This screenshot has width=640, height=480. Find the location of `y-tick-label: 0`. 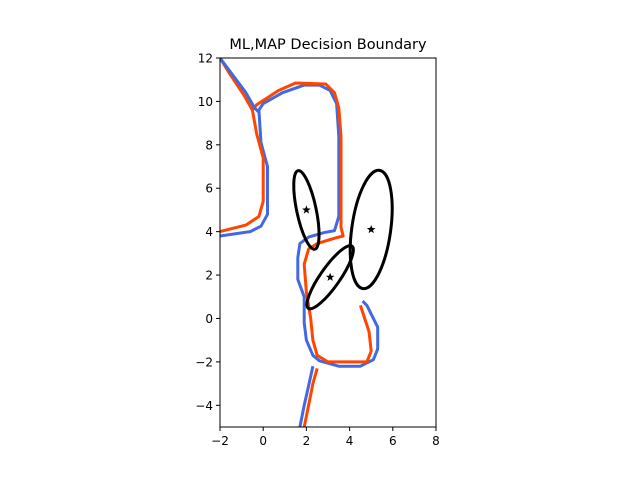

y-tick-label: 0 is located at coordinates (209, 319).